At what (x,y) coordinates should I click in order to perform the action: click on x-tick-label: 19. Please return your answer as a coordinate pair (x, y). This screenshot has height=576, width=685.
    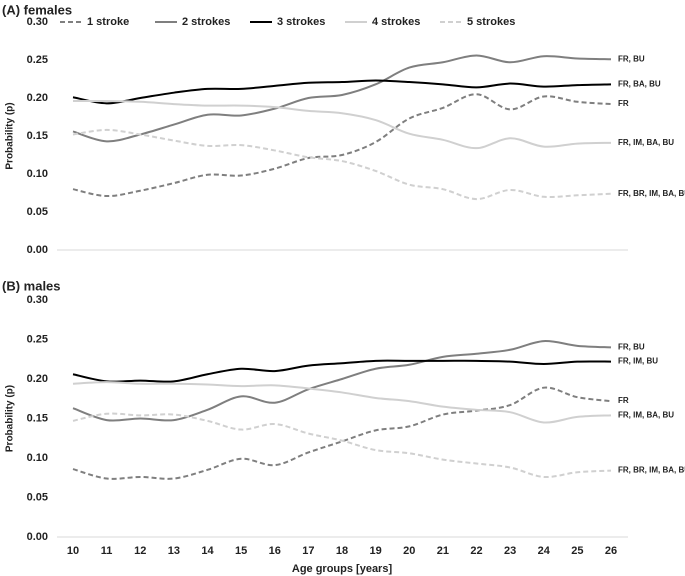
    Looking at the image, I should click on (376, 551).